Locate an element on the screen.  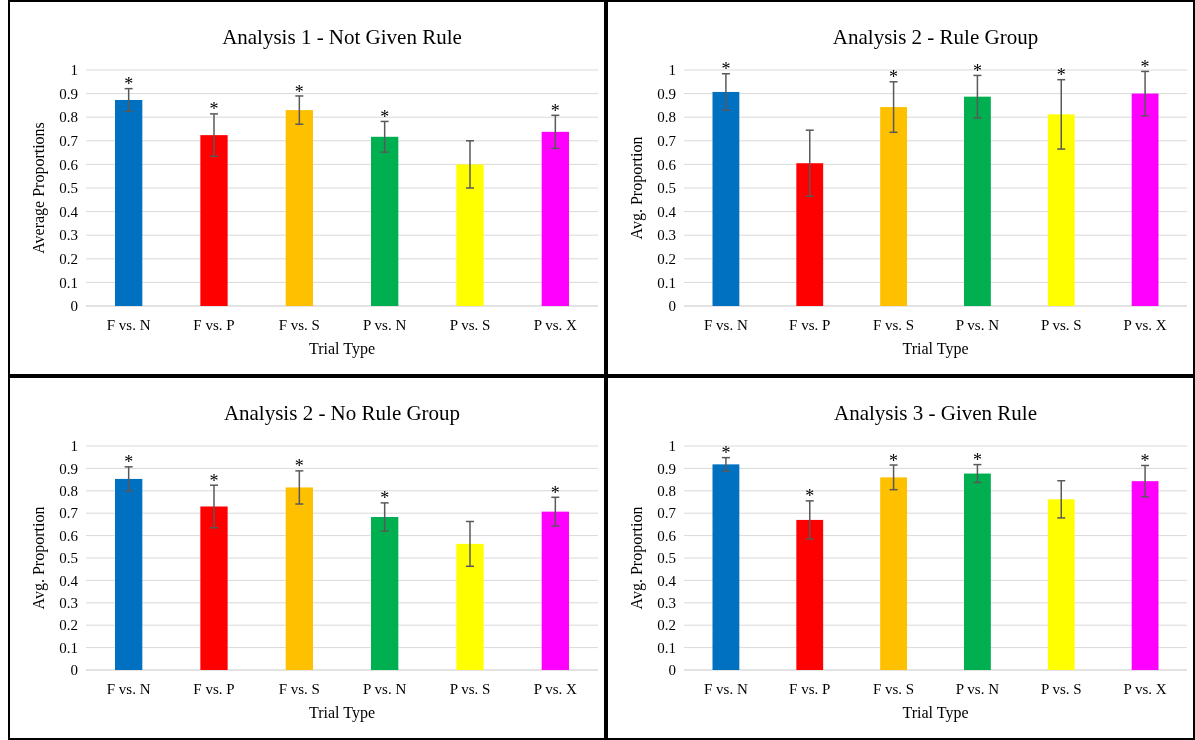
chart-title: Analysis 2 - No Rule Group is located at coordinates (342, 413).